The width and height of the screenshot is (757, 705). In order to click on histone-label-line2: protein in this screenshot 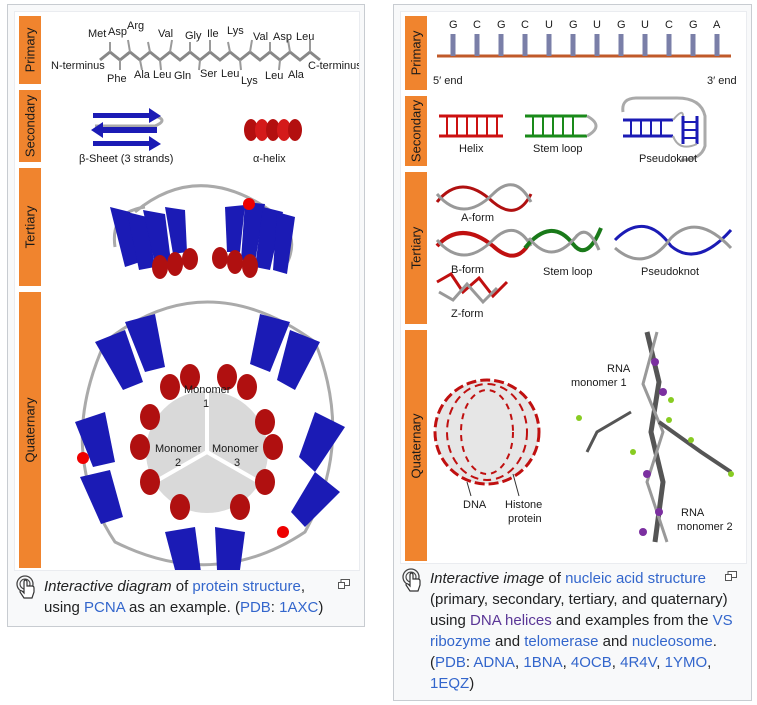, I will do `click(525, 519)`.